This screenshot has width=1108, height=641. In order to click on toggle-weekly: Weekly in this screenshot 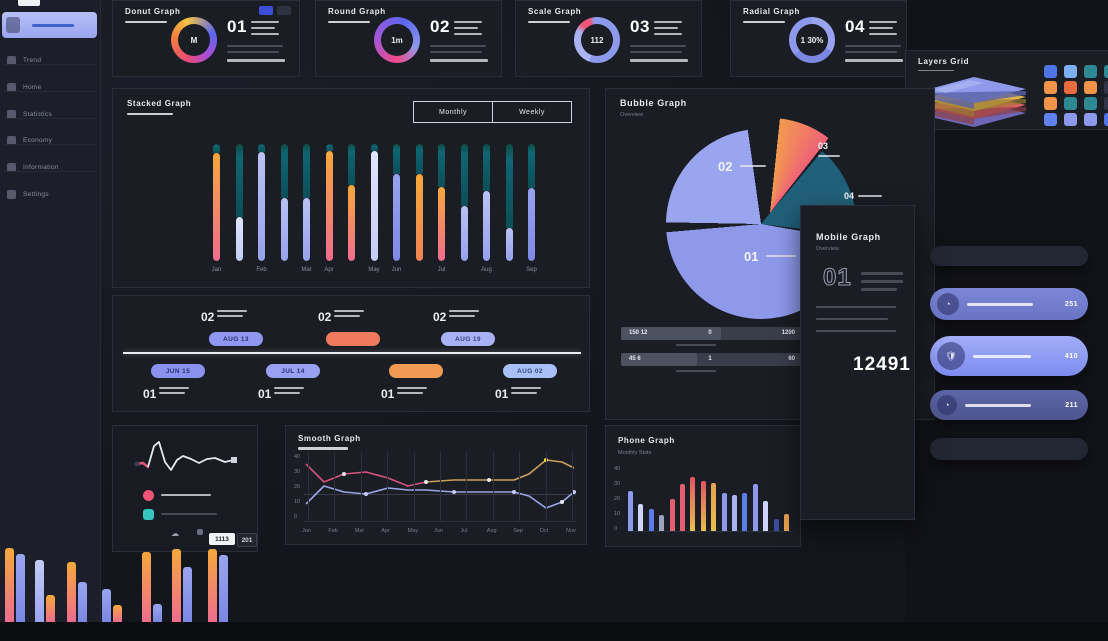, I will do `click(531, 112)`.